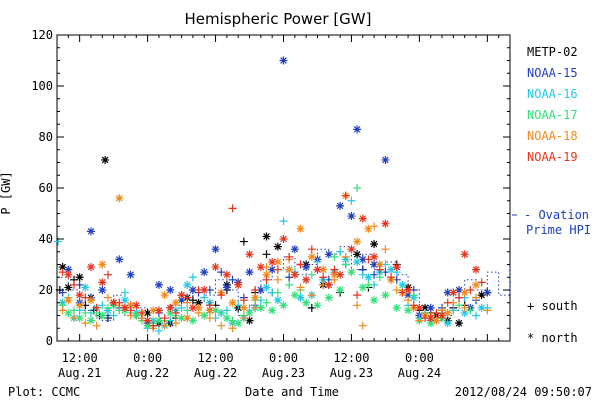 This screenshot has width=600, height=400. What do you see at coordinates (552, 136) in the screenshot?
I see `legend-item-noaa-18: NOAA-18` at bounding box center [552, 136].